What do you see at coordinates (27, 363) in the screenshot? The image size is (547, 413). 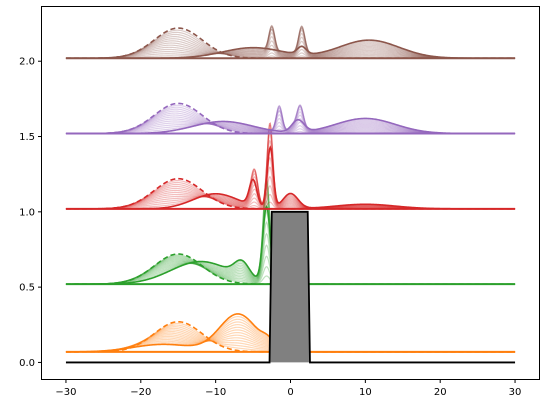 I see `y-tick-label-0: 0.0` at bounding box center [27, 363].